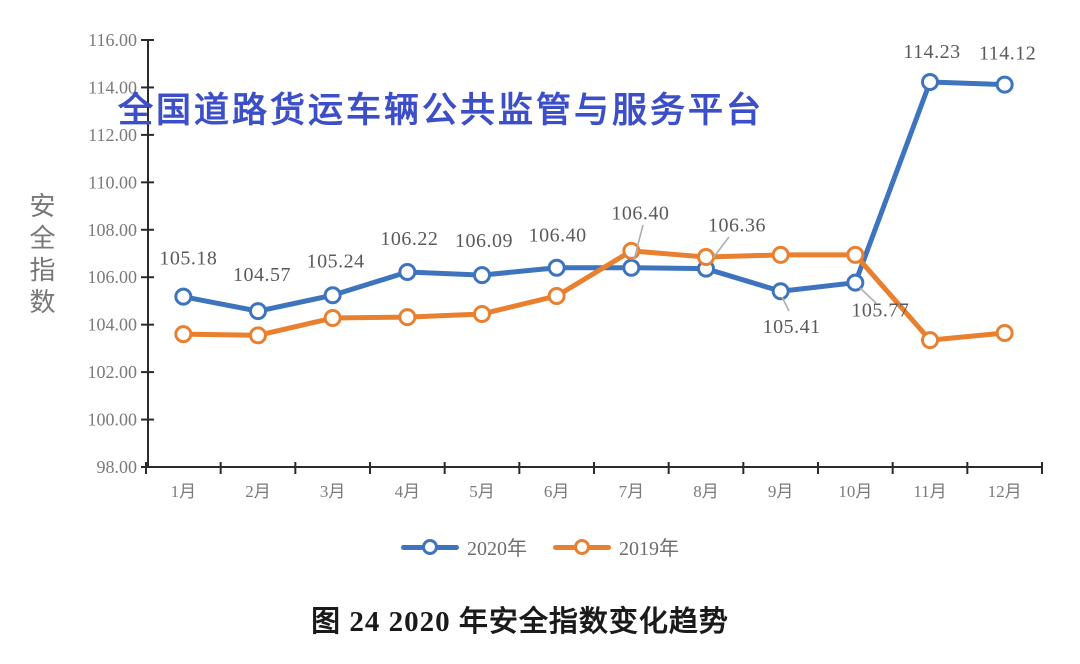 Image resolution: width=1080 pixels, height=664 pixels. Describe the element at coordinates (333, 491) in the screenshot. I see `x-tick-label: 3月` at that location.